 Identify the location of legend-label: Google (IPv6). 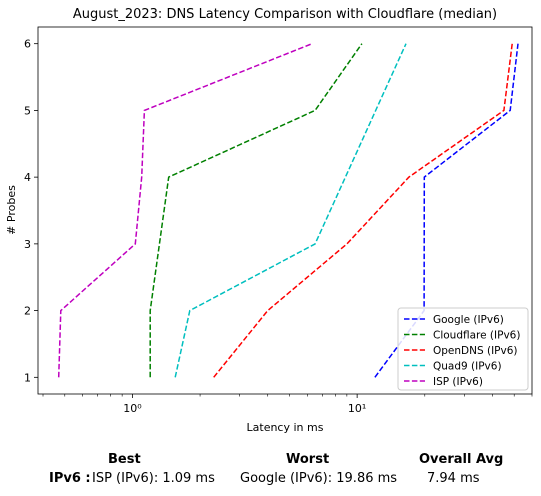
(468, 320).